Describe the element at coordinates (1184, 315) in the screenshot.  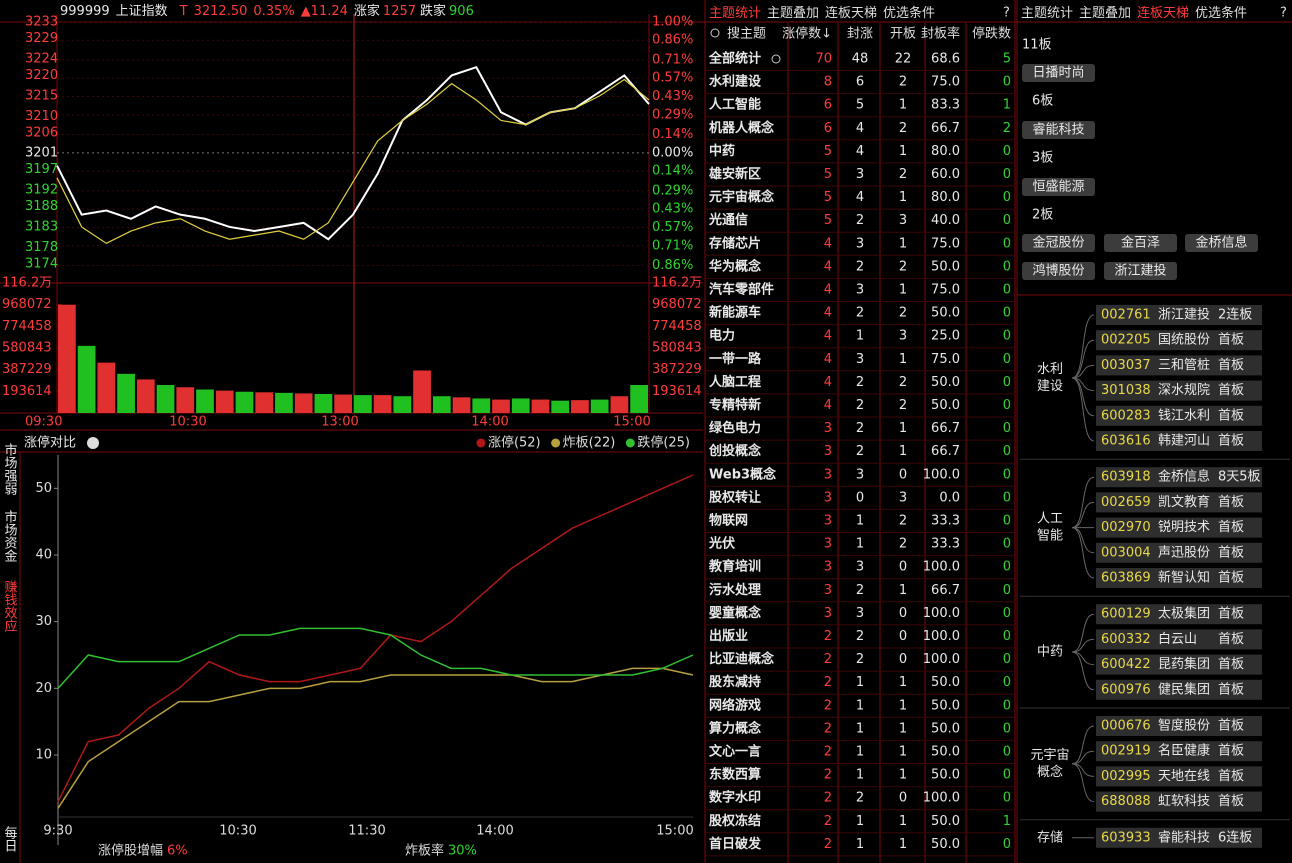
I see `stock-name: 浙江建投` at that location.